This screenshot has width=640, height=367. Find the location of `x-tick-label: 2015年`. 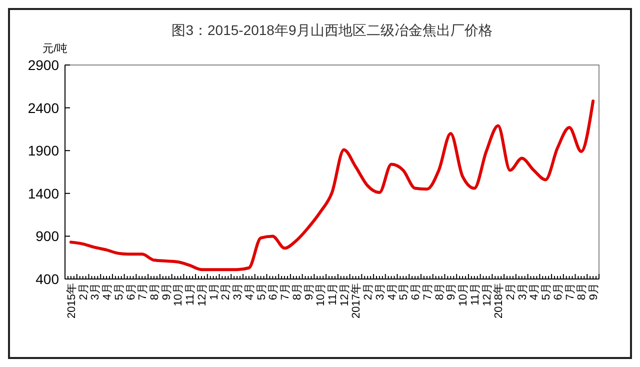

x-tick-label: 2015年 is located at coordinates (72, 300).